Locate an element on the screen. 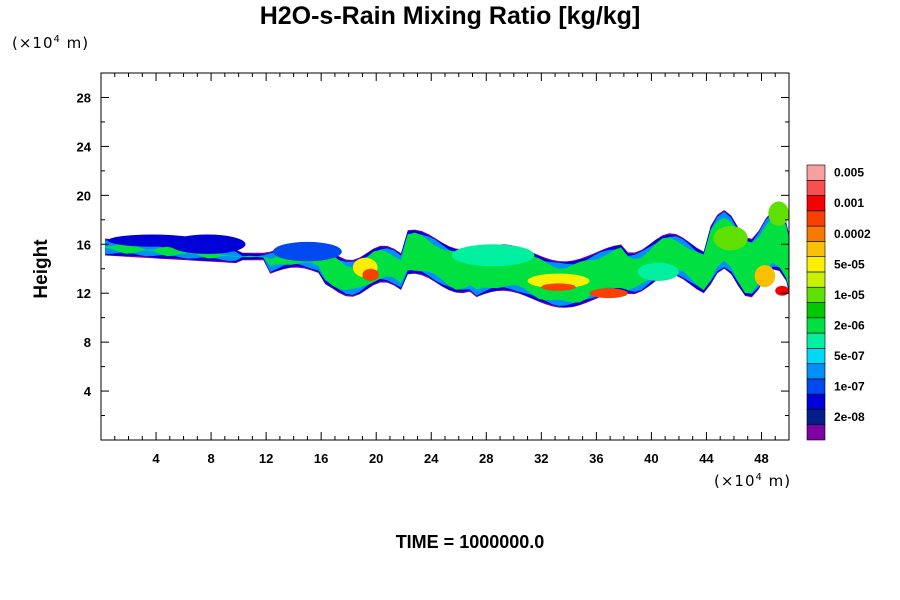 This screenshot has width=900, height=600. x-tick-label: 40 is located at coordinates (651, 458).